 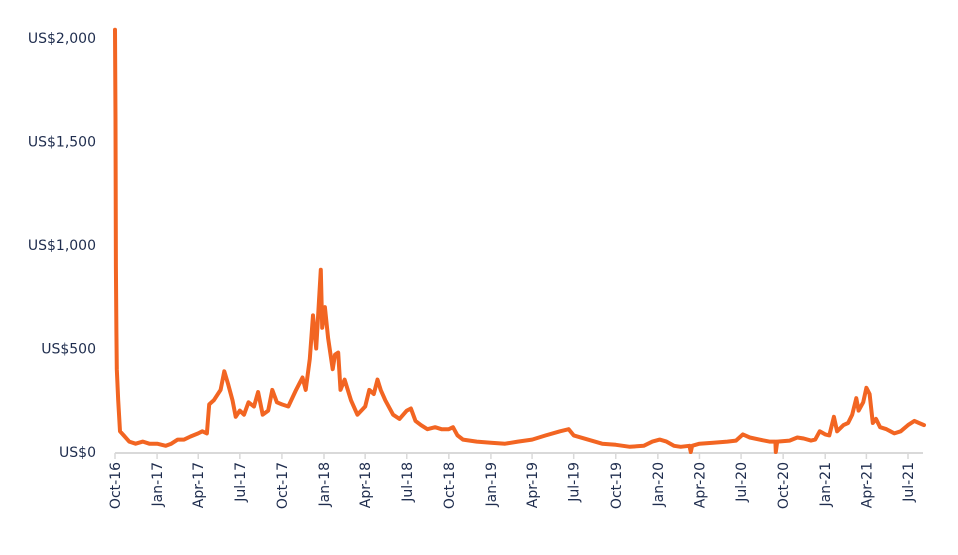 What do you see at coordinates (700, 485) in the screenshot?
I see `x-tick-label: Apr-20` at bounding box center [700, 485].